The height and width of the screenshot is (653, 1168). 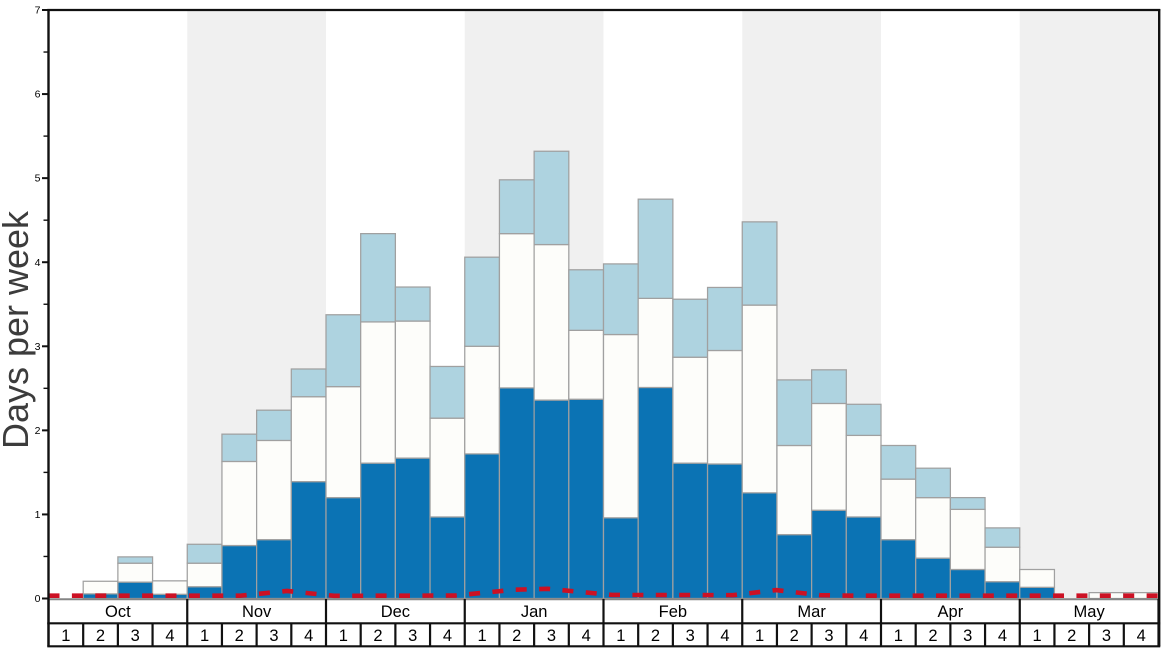 I want to click on svg-text: Jan, so click(x=534, y=612).